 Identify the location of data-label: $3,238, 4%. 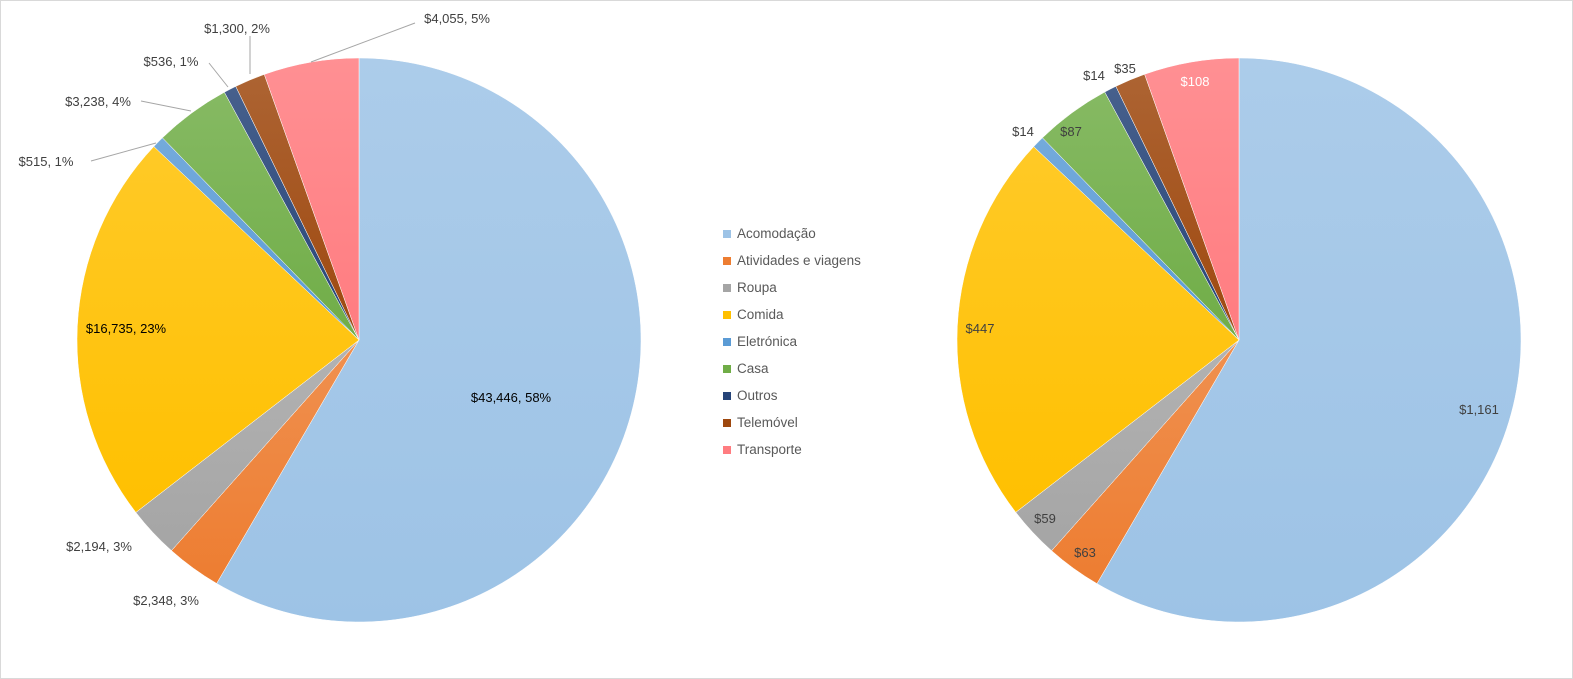
(98, 101).